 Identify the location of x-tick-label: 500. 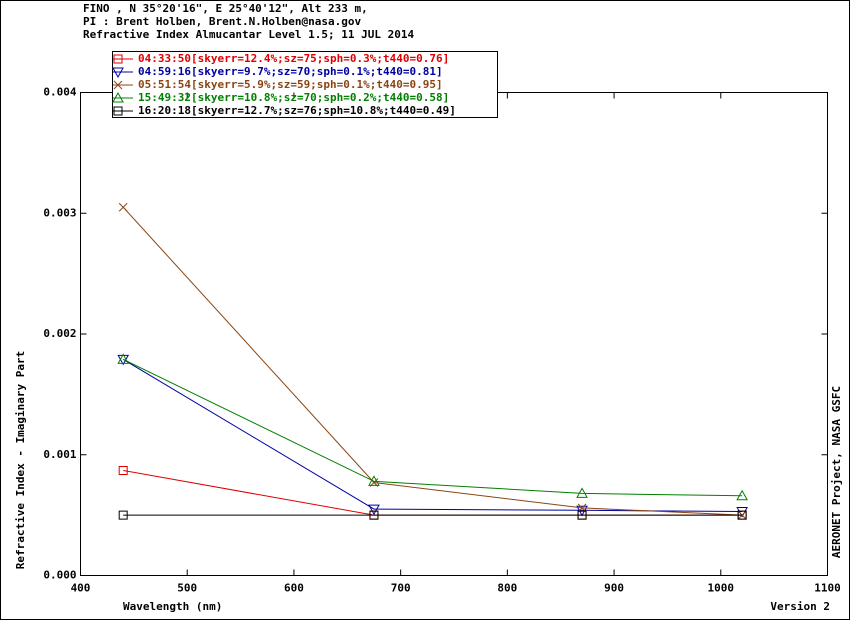
(187, 588).